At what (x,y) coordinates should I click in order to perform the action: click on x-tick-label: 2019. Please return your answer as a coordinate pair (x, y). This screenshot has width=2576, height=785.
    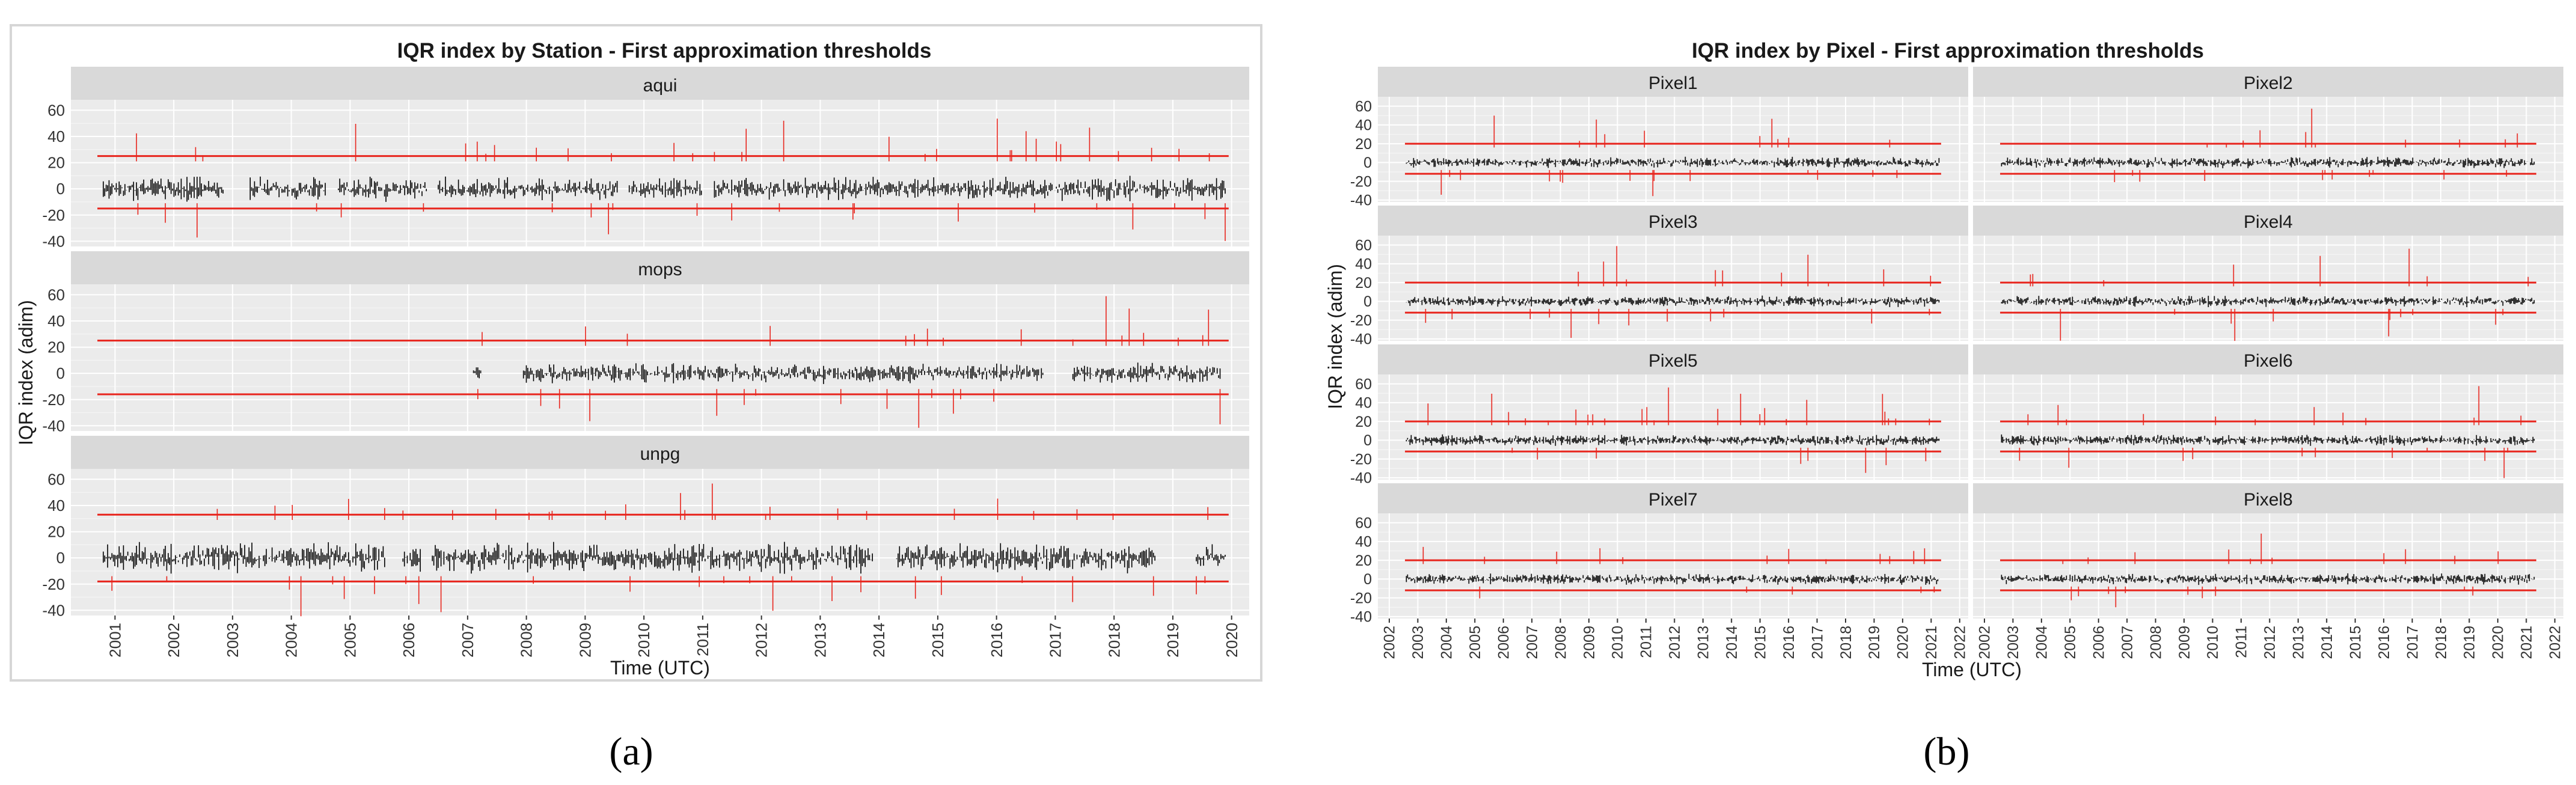
    Looking at the image, I should click on (1874, 642).